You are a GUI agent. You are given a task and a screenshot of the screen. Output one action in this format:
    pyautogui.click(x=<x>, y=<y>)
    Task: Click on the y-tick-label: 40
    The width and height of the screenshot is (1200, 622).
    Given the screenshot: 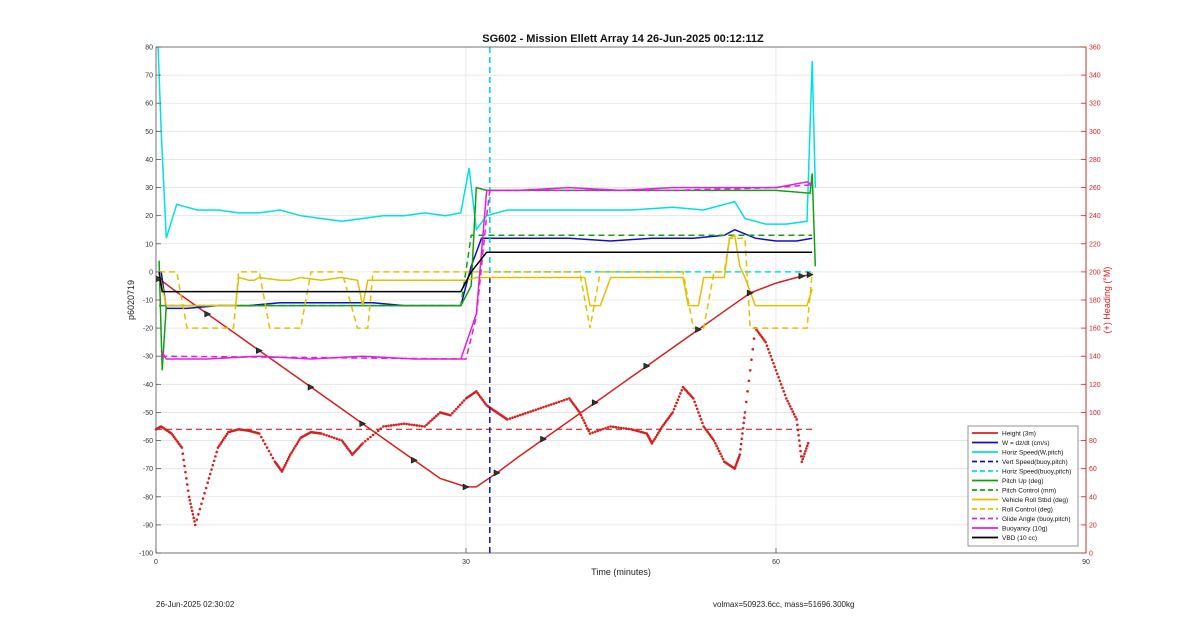 What is the action you would take?
    pyautogui.click(x=149, y=160)
    